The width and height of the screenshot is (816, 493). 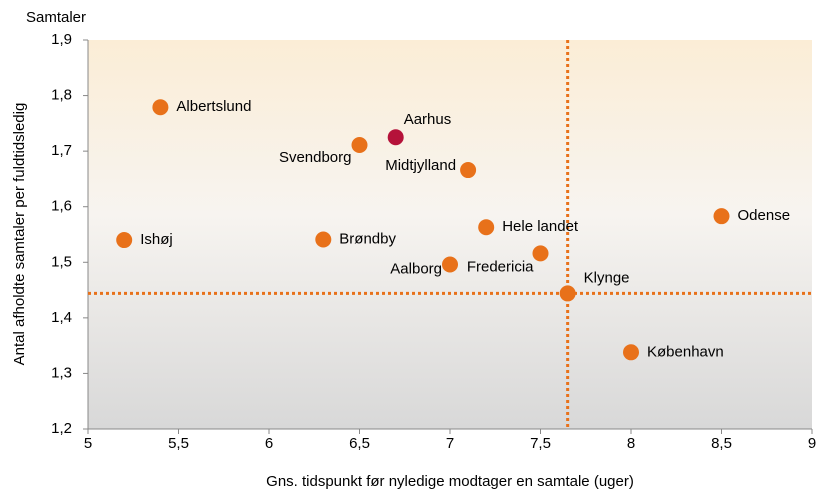 I want to click on x-tick-label: 8,5, so click(x=721, y=443).